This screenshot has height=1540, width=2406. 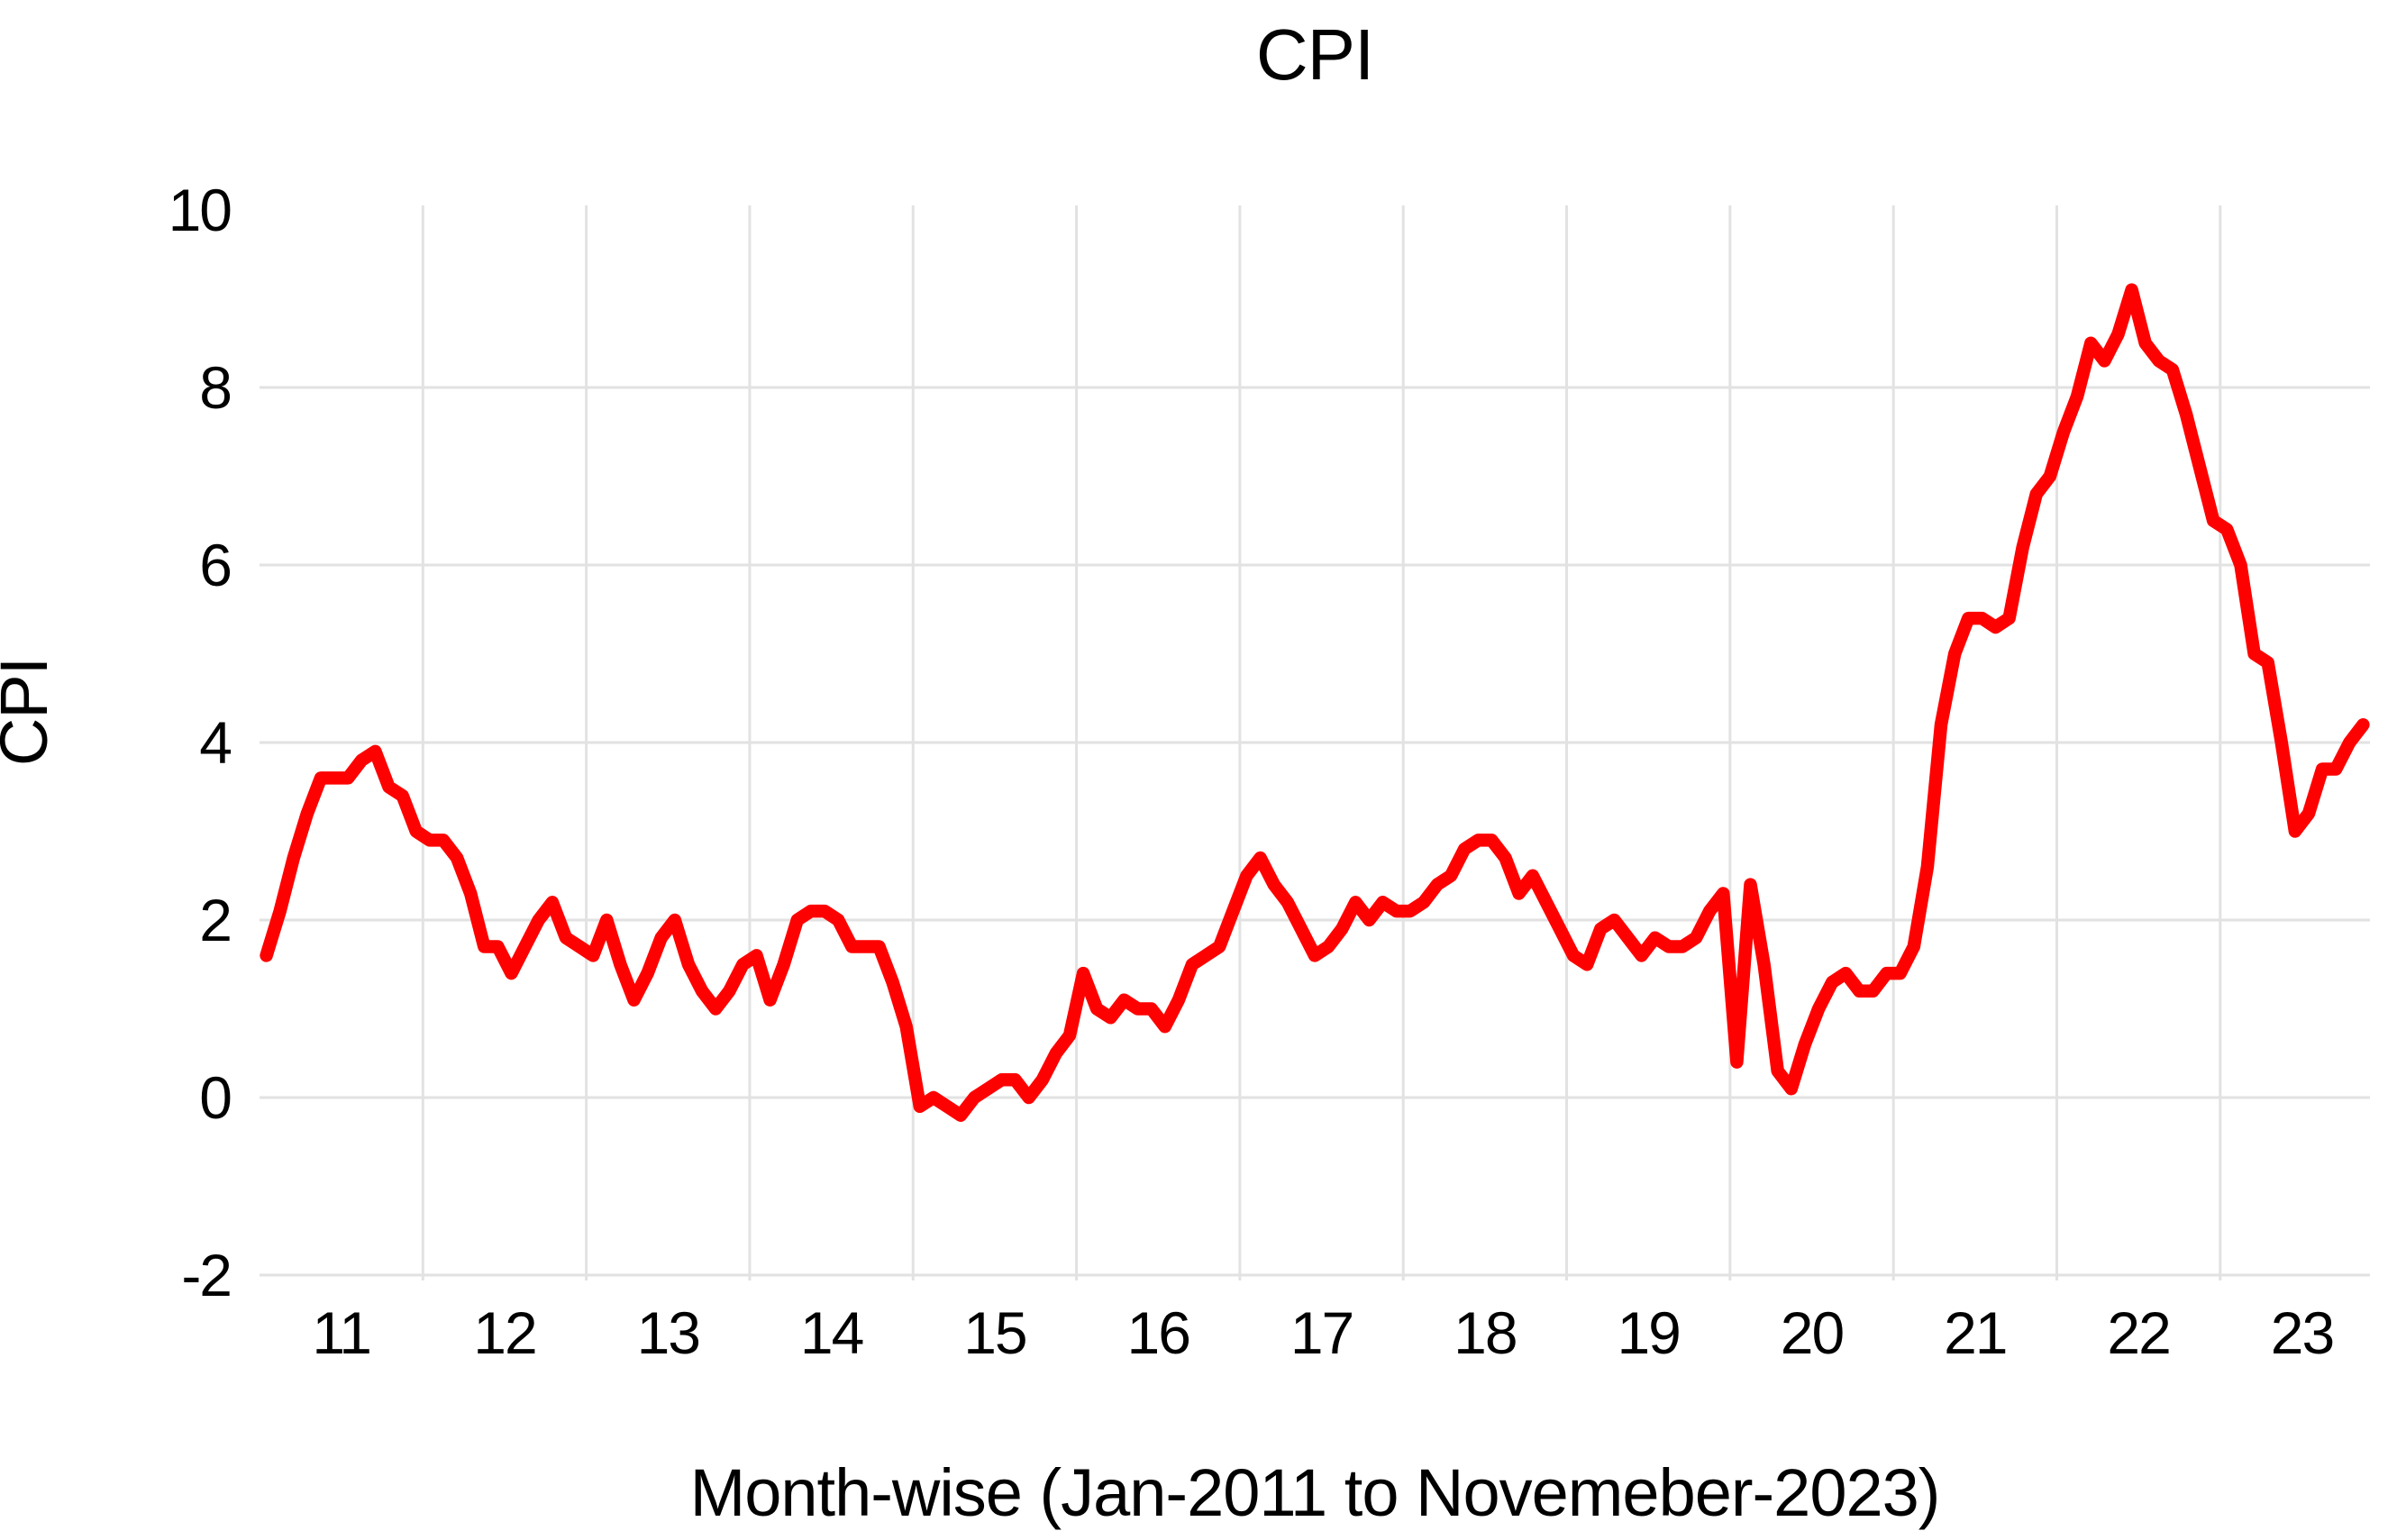 What do you see at coordinates (341, 1332) in the screenshot?
I see `x-tick-label: 11` at bounding box center [341, 1332].